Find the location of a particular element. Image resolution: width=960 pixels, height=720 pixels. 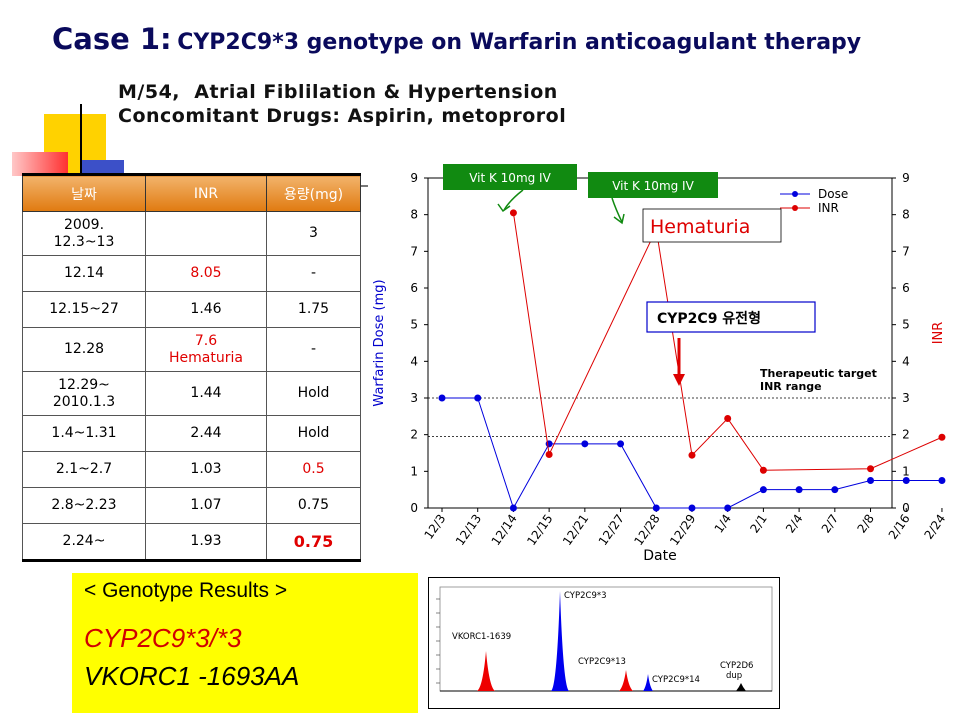

case-label: Case 1: is located at coordinates (112, 39).